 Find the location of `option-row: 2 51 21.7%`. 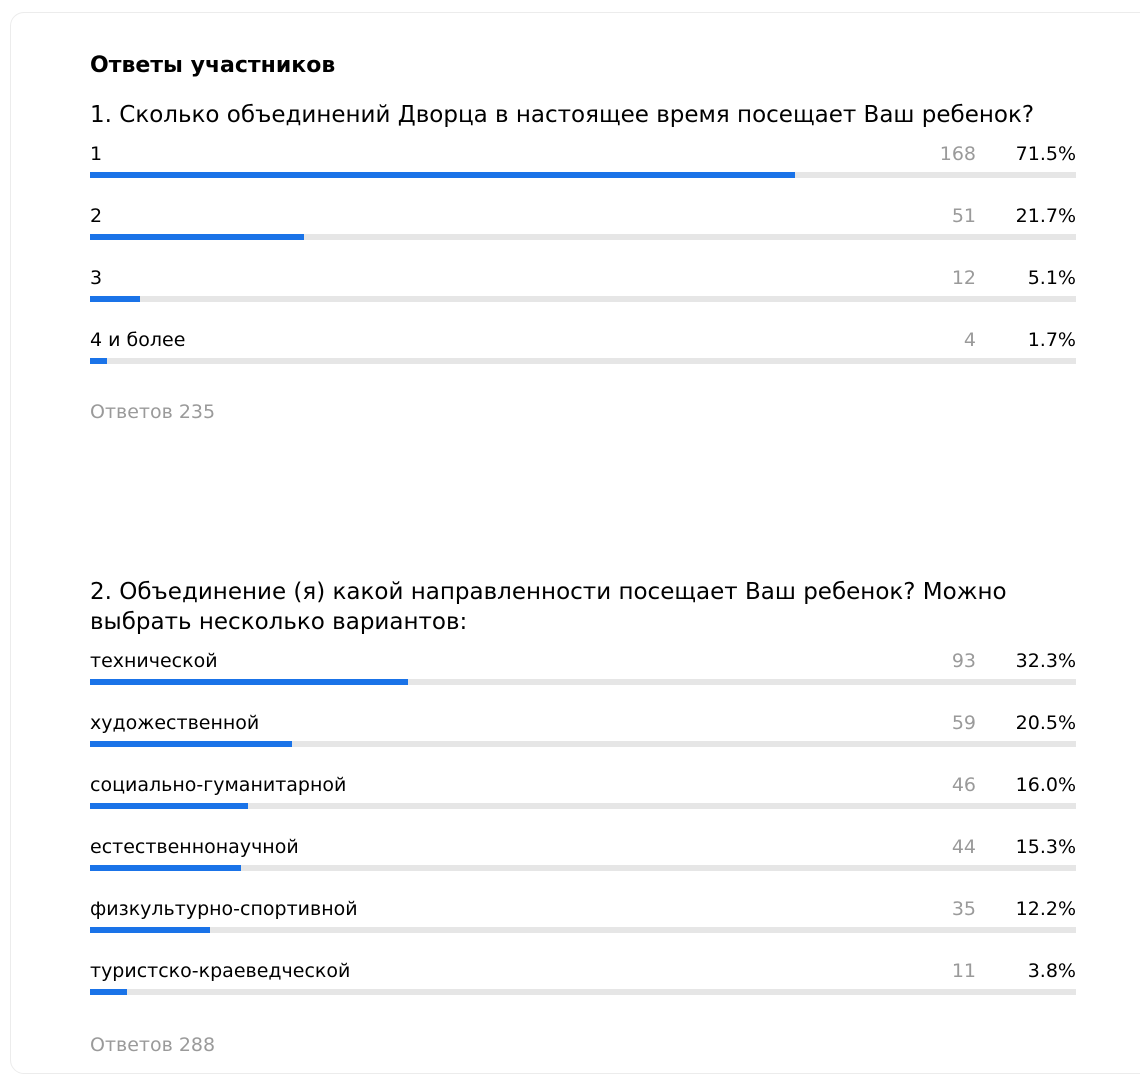

option-row: 2 51 21.7% is located at coordinates (583, 233).